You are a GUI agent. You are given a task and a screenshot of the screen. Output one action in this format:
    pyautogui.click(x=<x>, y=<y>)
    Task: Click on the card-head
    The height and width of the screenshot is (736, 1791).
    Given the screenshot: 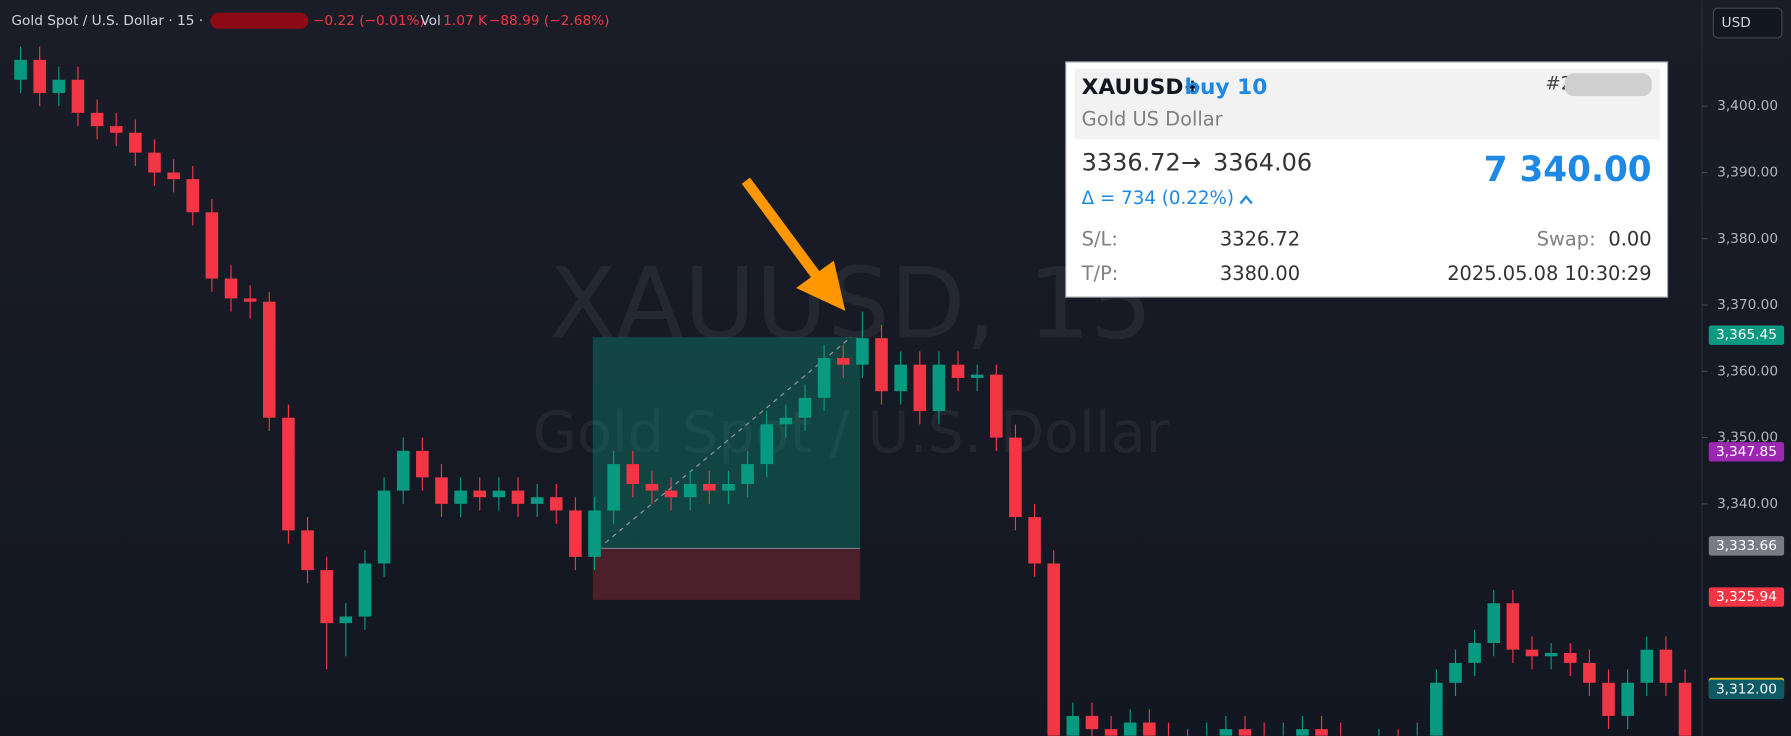 What is the action you would take?
    pyautogui.click(x=1367, y=104)
    